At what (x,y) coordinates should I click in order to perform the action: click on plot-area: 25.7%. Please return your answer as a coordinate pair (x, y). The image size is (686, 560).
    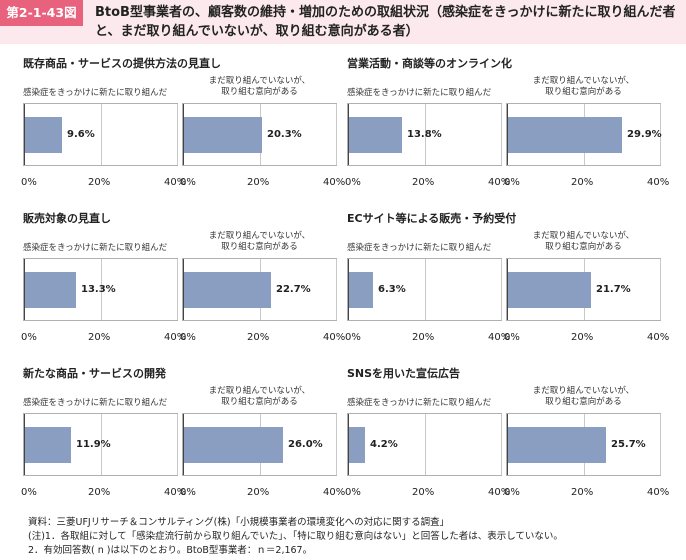
    Looking at the image, I should click on (583, 444).